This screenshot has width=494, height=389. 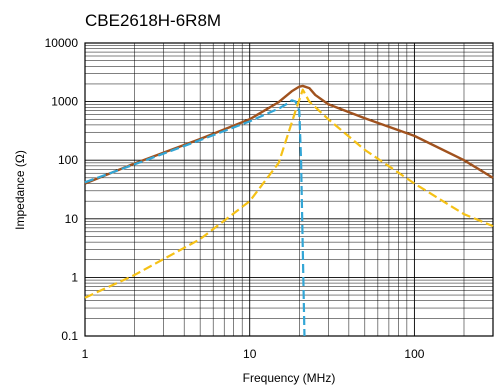 I want to click on x-tick-label: 100, so click(x=414, y=354).